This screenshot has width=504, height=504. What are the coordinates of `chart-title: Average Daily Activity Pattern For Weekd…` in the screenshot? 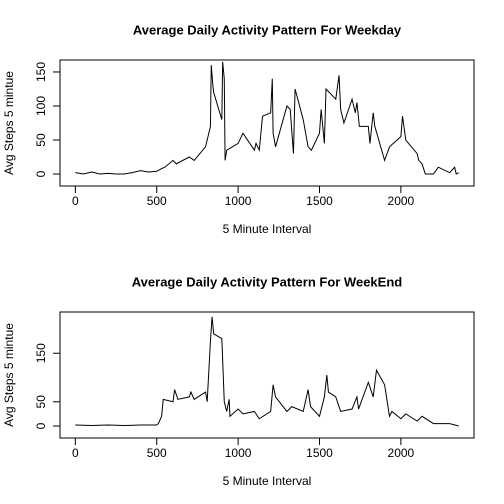 It's located at (267, 29).